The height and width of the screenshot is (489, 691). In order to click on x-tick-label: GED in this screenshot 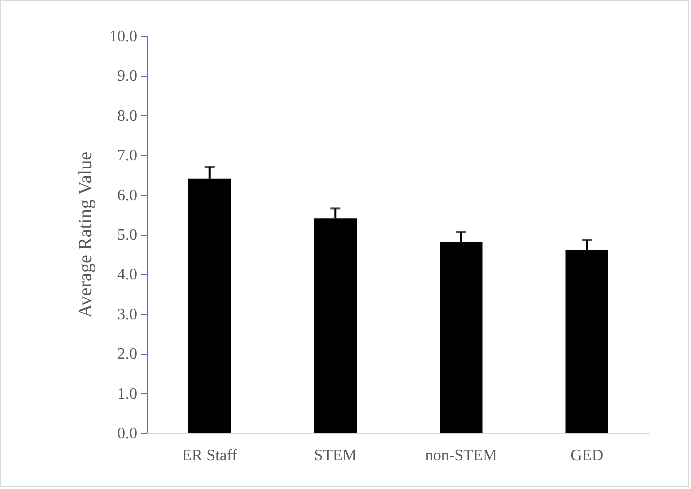, I will do `click(587, 456)`.